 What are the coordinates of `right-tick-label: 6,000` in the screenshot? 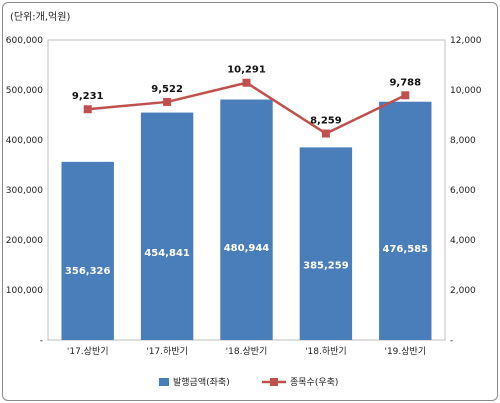 It's located at (463, 191).